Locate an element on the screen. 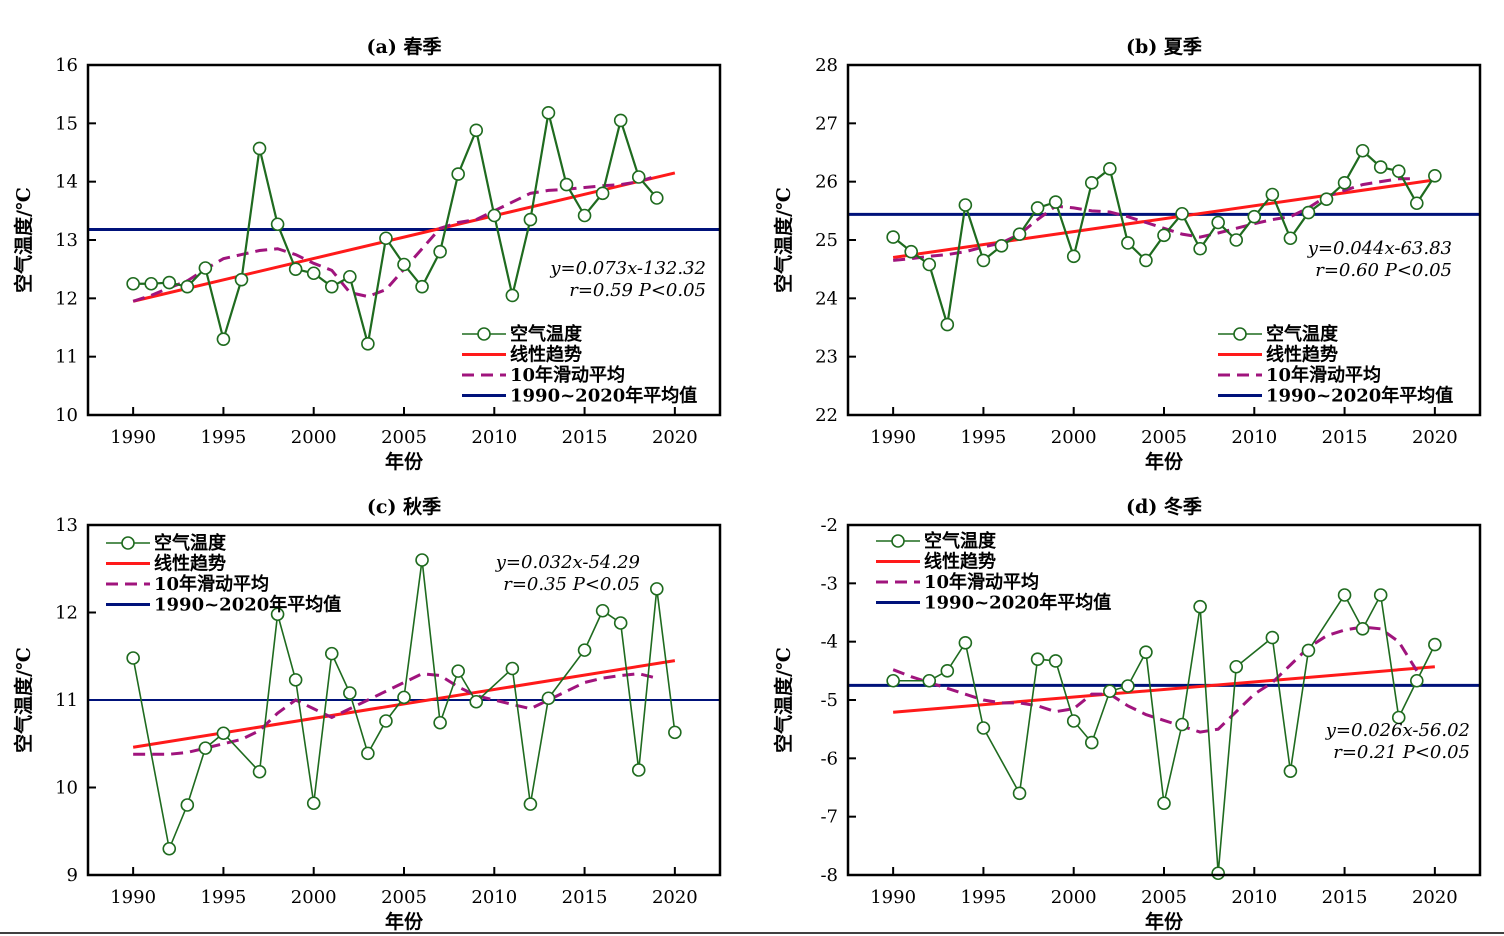 This screenshot has width=1504, height=936. y-tick-label: 23 is located at coordinates (826, 357).